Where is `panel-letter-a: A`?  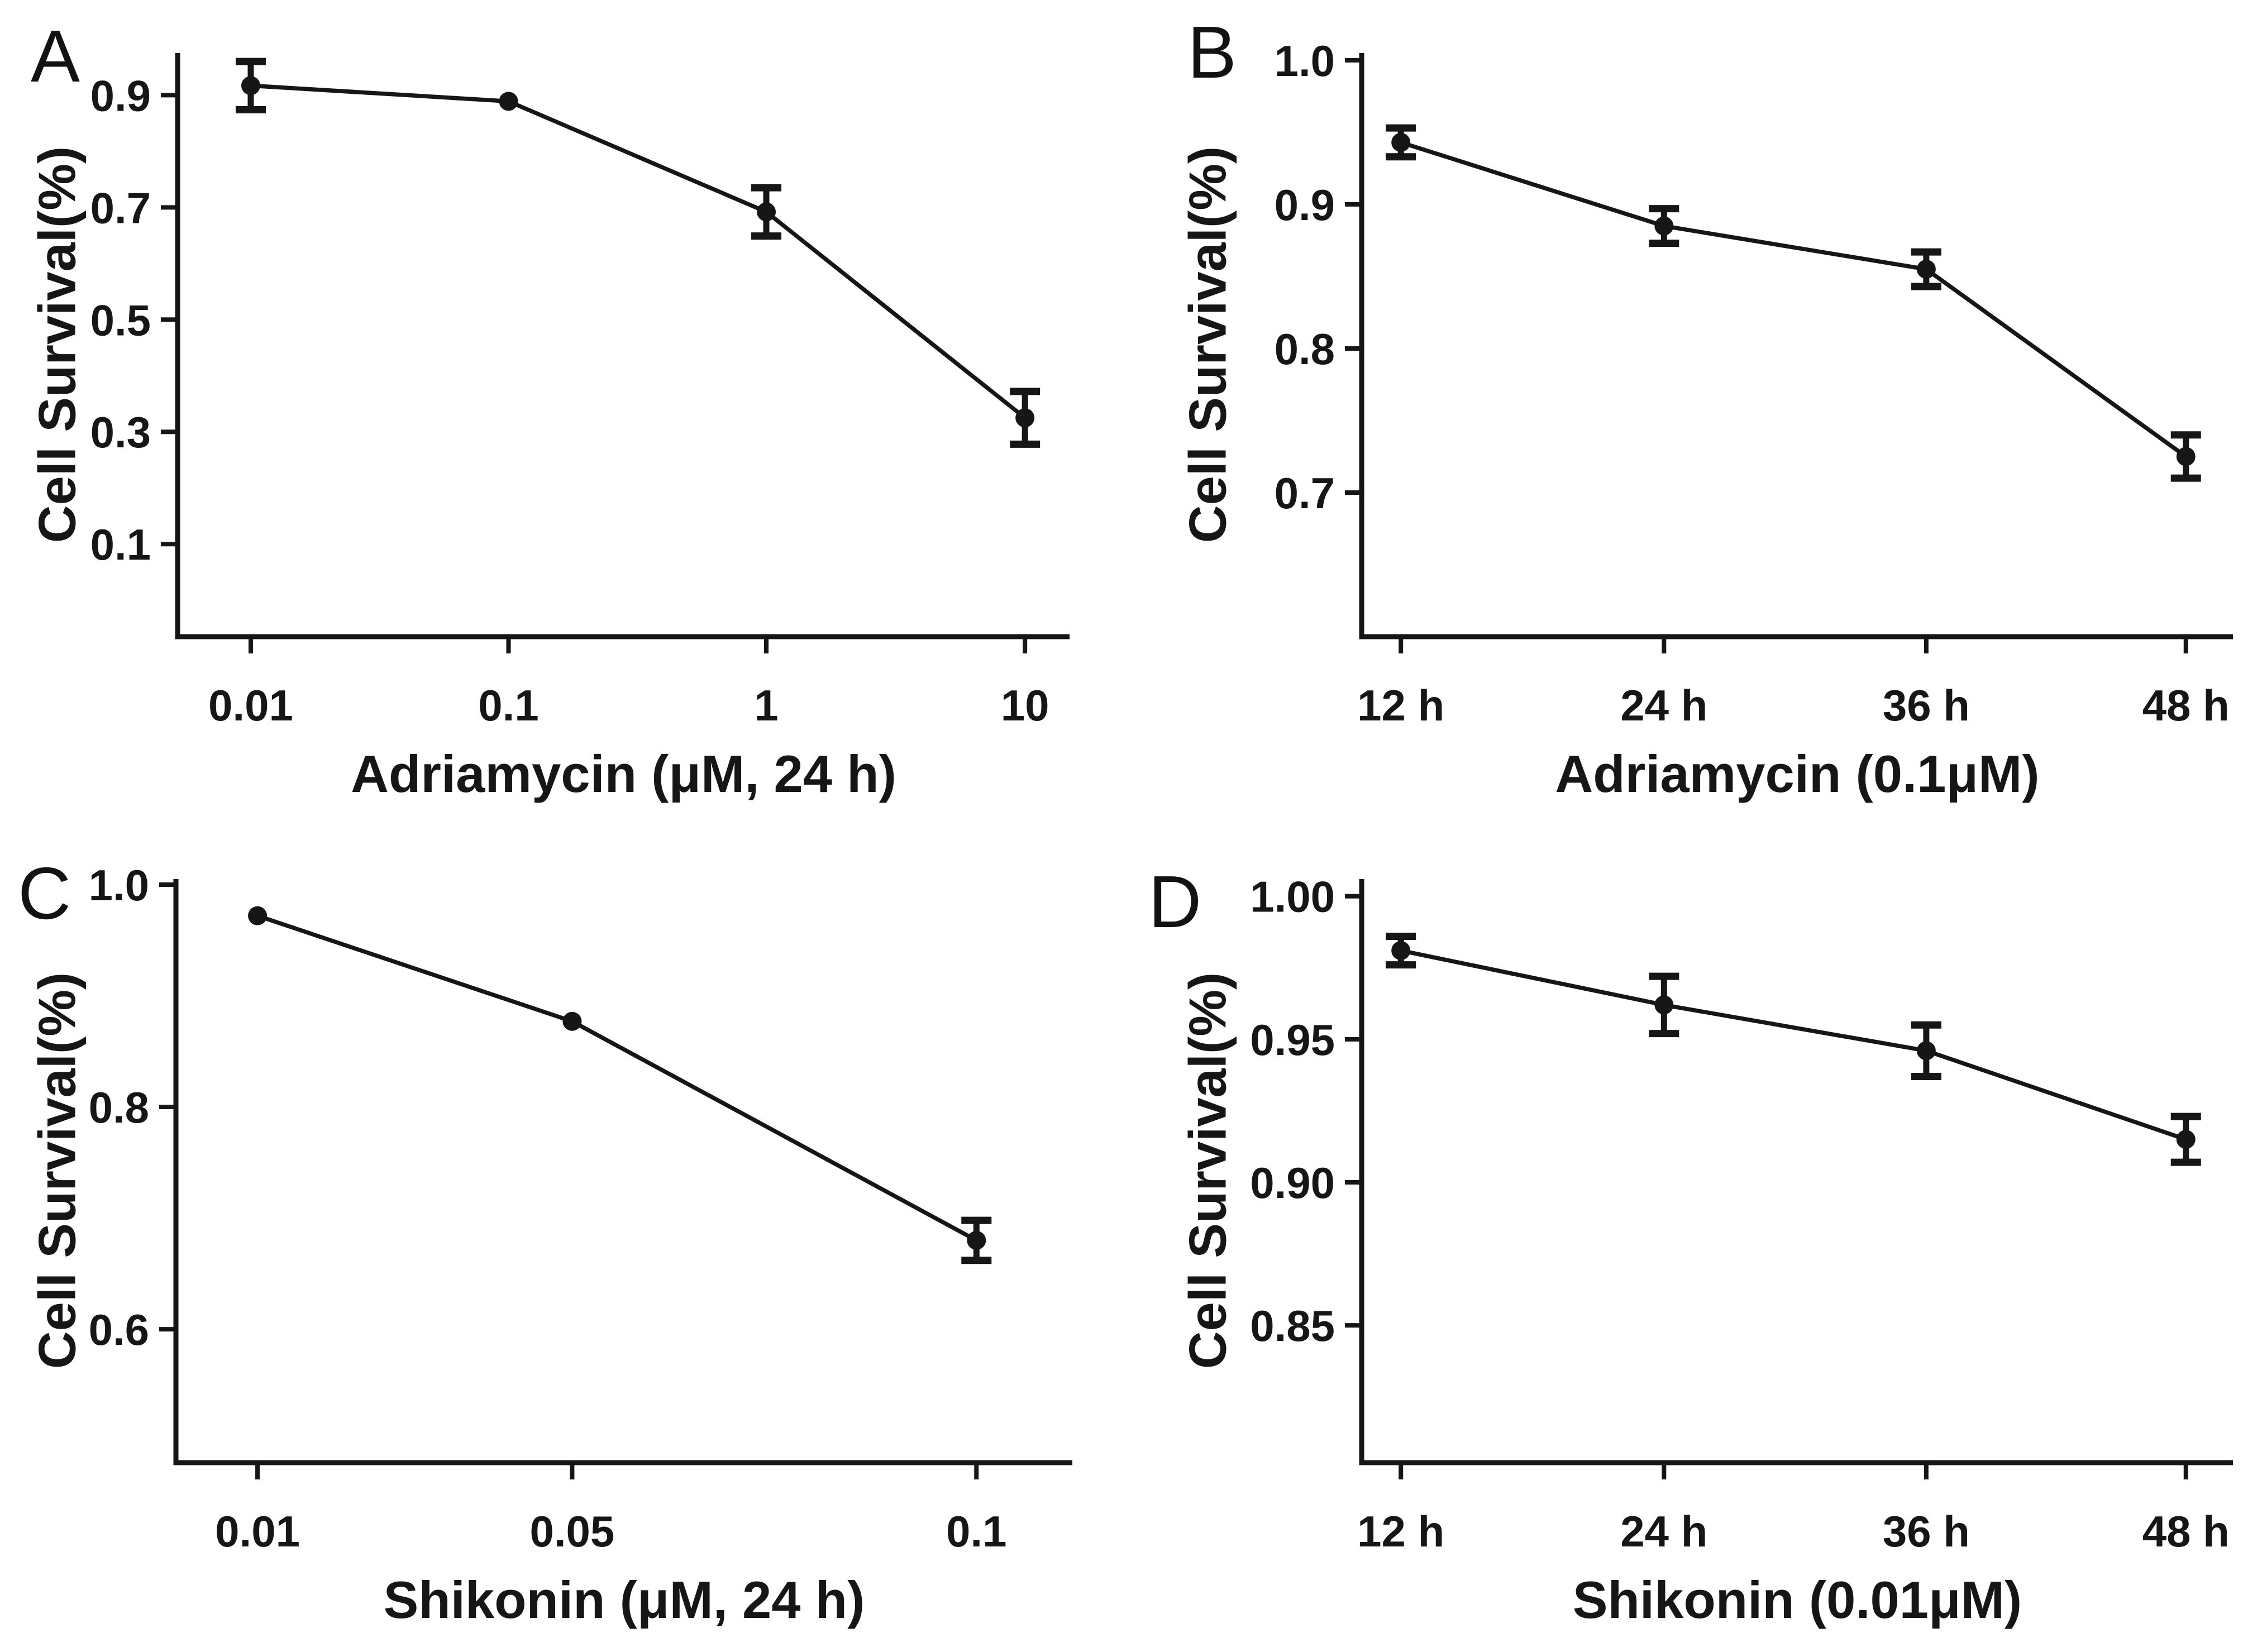 panel-letter-a: A is located at coordinates (56, 56).